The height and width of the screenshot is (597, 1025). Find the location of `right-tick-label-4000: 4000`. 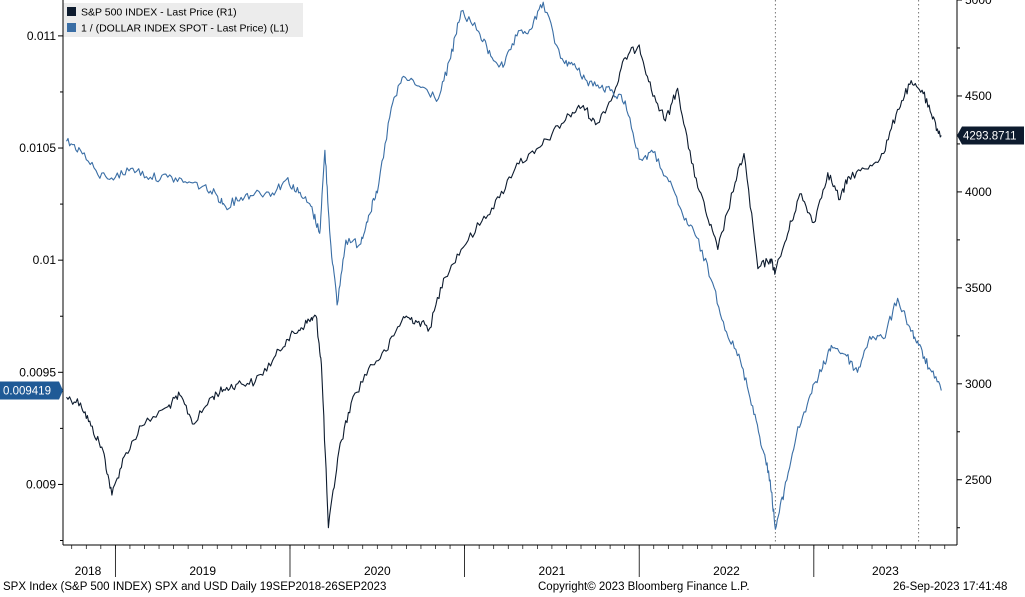

right-tick-label-4000: 4000 is located at coordinates (978, 192).